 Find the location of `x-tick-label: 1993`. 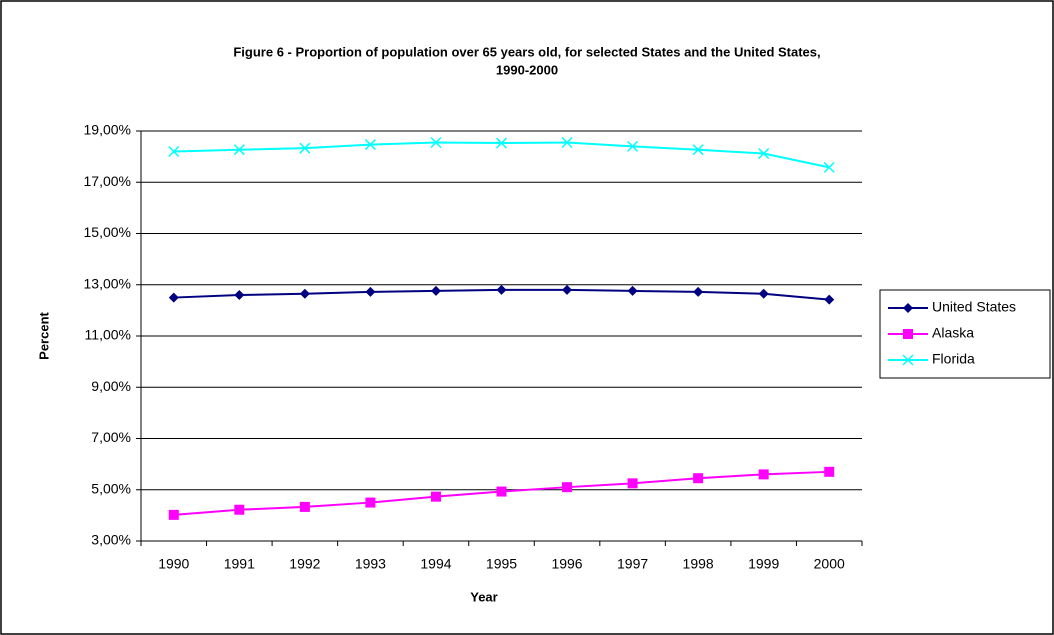

x-tick-label: 1993 is located at coordinates (370, 564).